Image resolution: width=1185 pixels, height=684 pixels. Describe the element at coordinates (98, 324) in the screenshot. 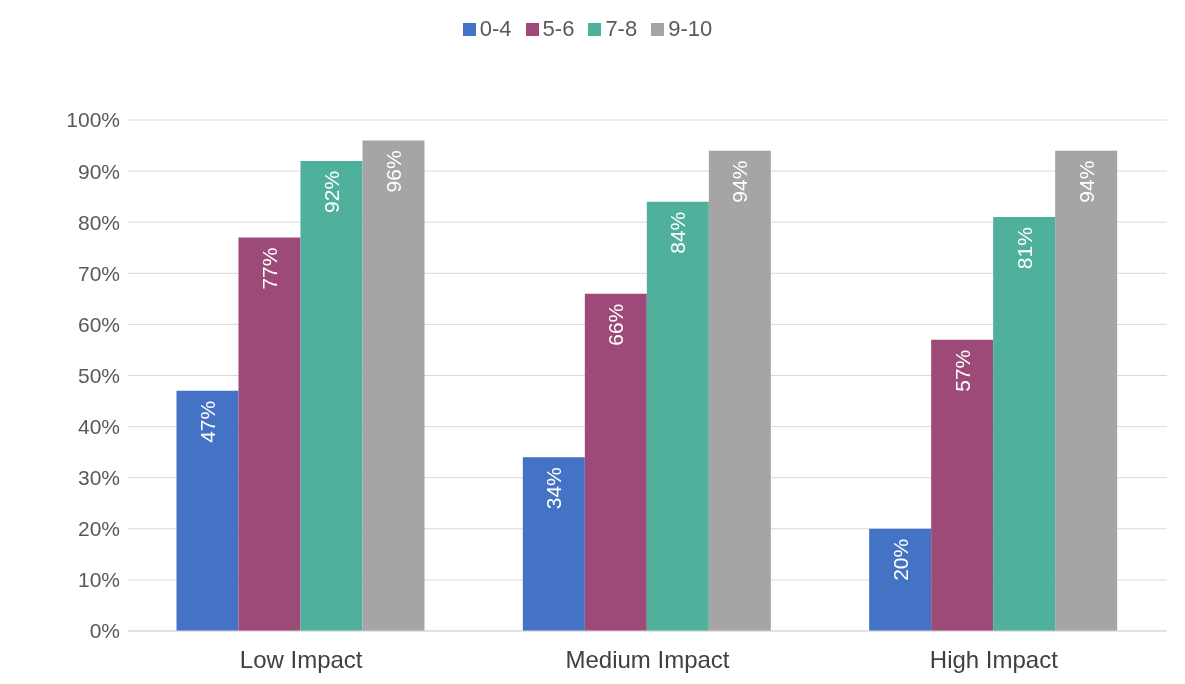

I see `y-tick-label: 60%` at that location.